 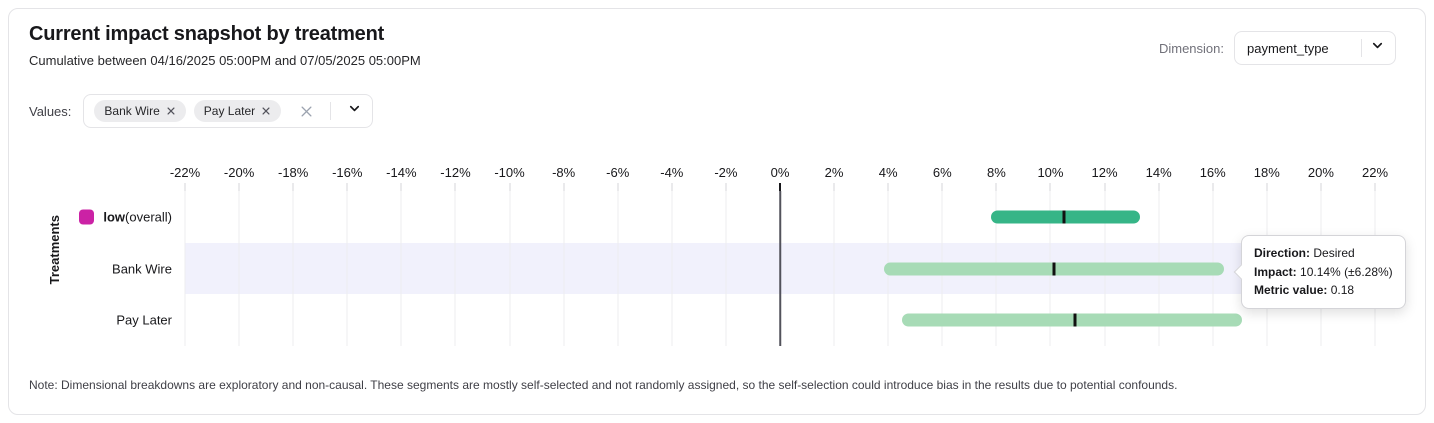 I want to click on clear-values-icon, so click(x=306, y=111).